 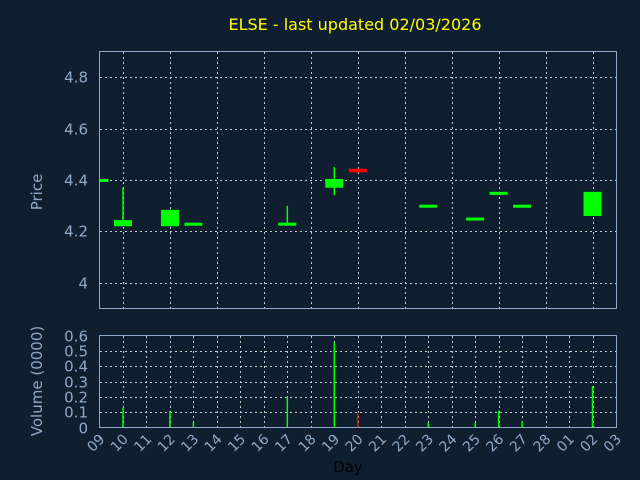 What do you see at coordinates (76, 352) in the screenshot?
I see `volume-tick-label: 0.5` at bounding box center [76, 352].